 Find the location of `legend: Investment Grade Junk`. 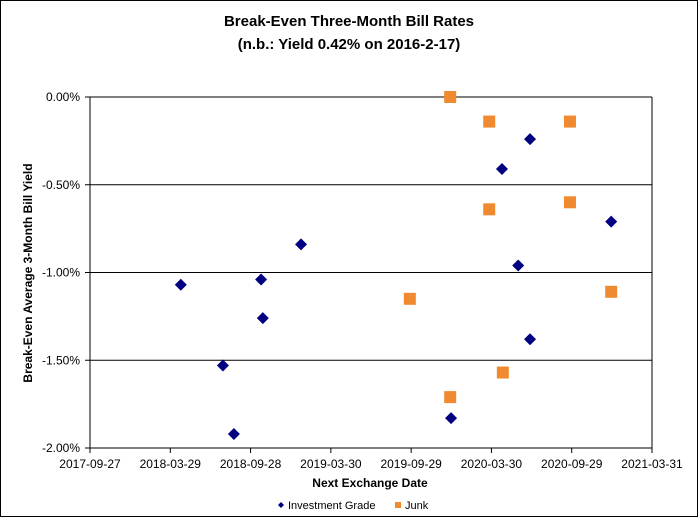

legend: Investment Grade Junk is located at coordinates (353, 506).